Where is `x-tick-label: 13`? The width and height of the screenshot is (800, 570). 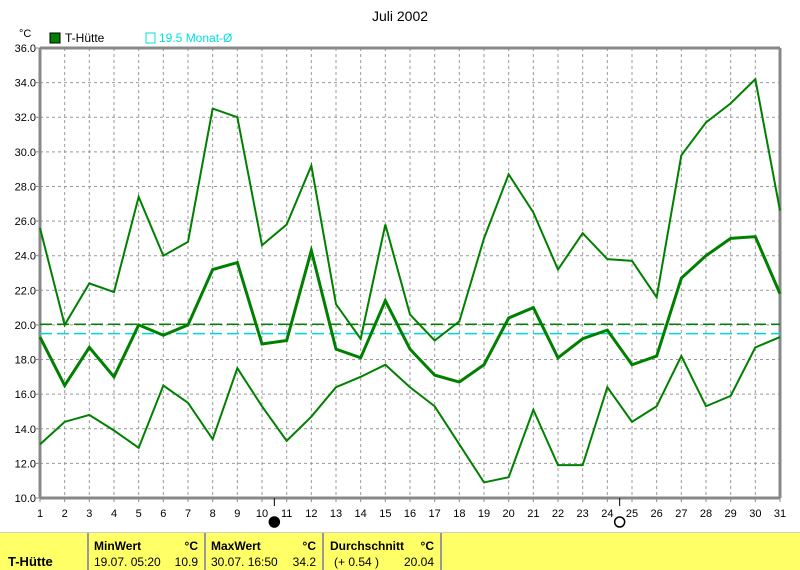 x-tick-label: 13 is located at coordinates (336, 514).